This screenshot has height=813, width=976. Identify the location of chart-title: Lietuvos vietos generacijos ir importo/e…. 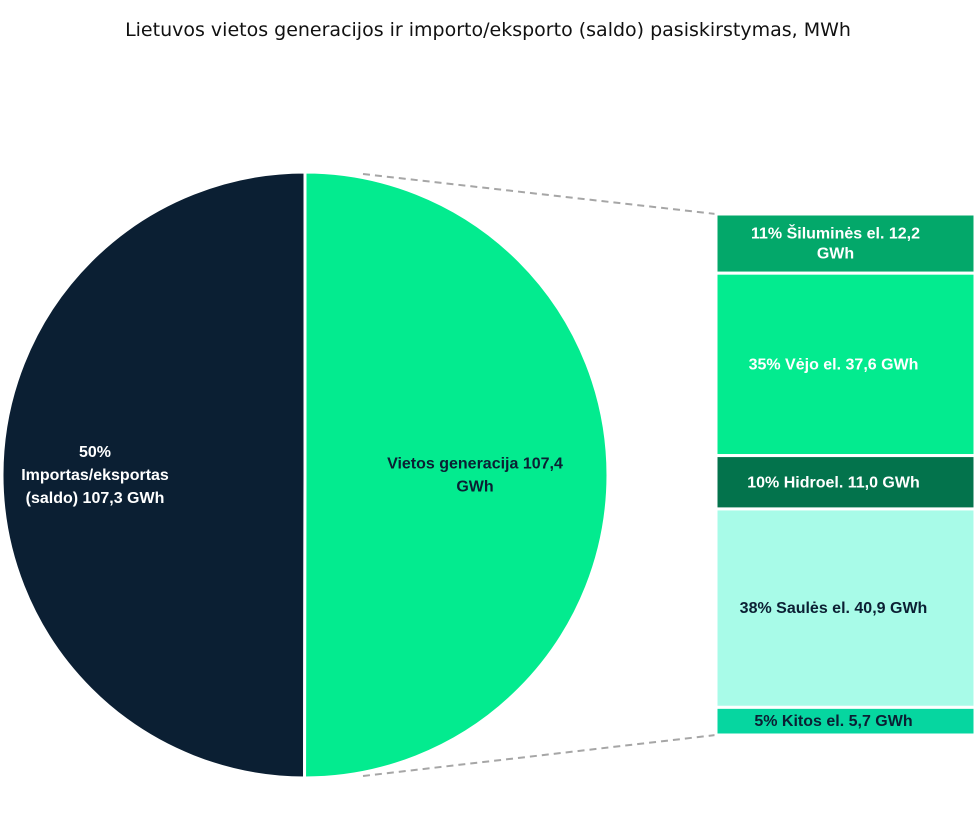
(488, 30).